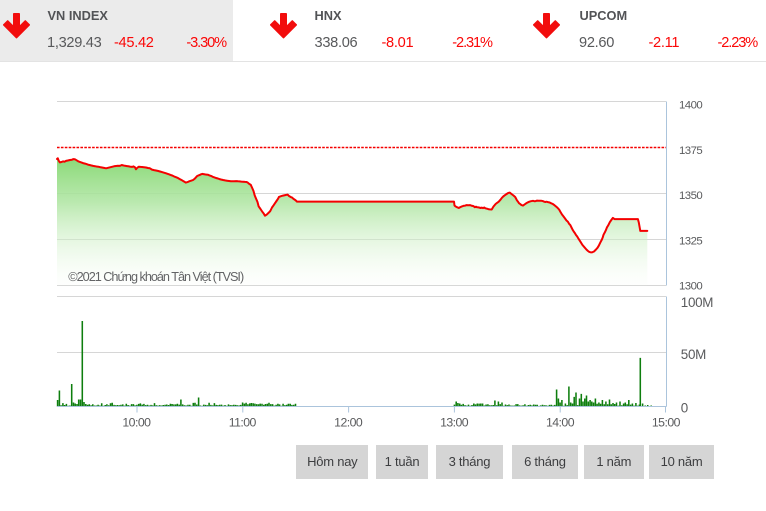  Describe the element at coordinates (348, 423) in the screenshot. I see `svg-text: 12:00` at that location.